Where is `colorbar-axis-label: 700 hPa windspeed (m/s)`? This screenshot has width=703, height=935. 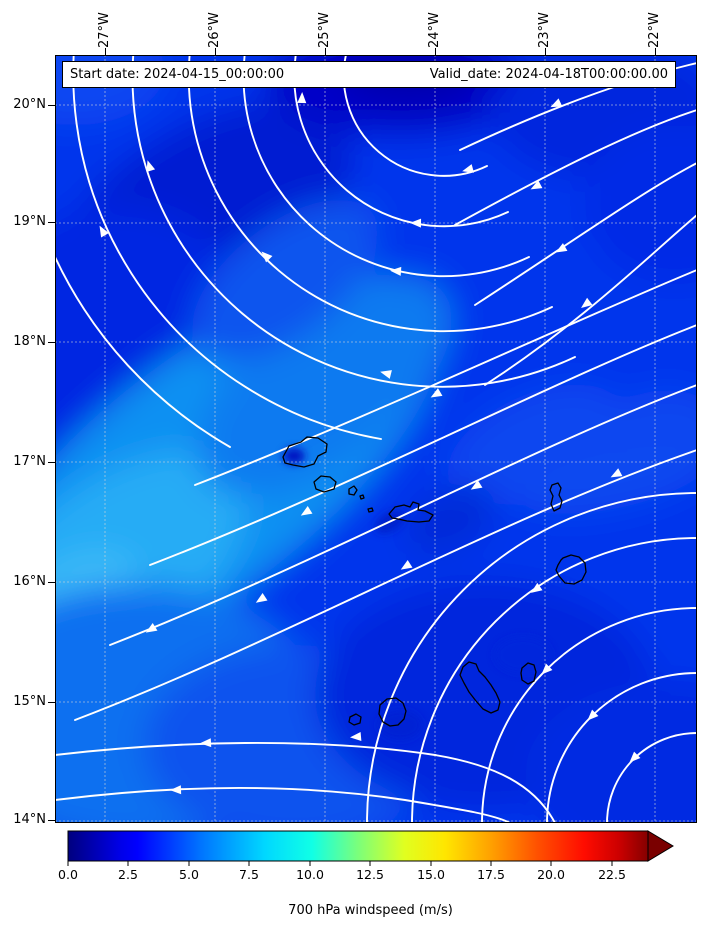
colorbar-axis-label: 700 hPa windspeed (m/s) is located at coordinates (370, 910).